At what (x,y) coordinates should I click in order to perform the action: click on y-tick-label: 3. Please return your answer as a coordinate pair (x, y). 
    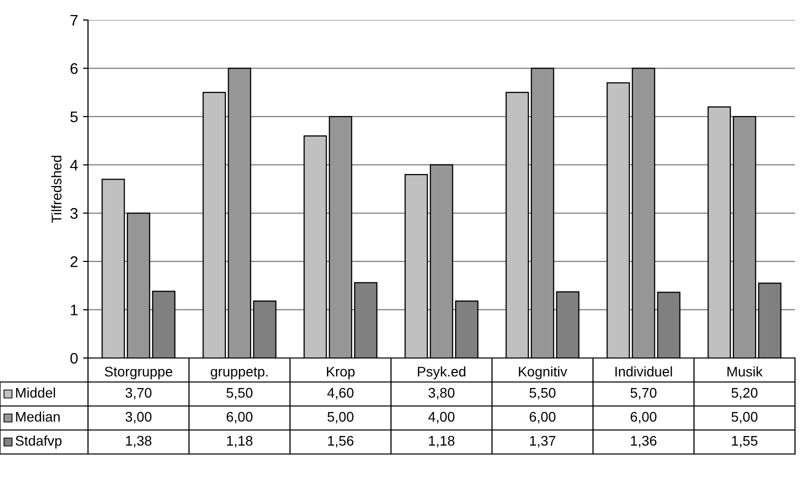
    Looking at the image, I should click on (74, 213).